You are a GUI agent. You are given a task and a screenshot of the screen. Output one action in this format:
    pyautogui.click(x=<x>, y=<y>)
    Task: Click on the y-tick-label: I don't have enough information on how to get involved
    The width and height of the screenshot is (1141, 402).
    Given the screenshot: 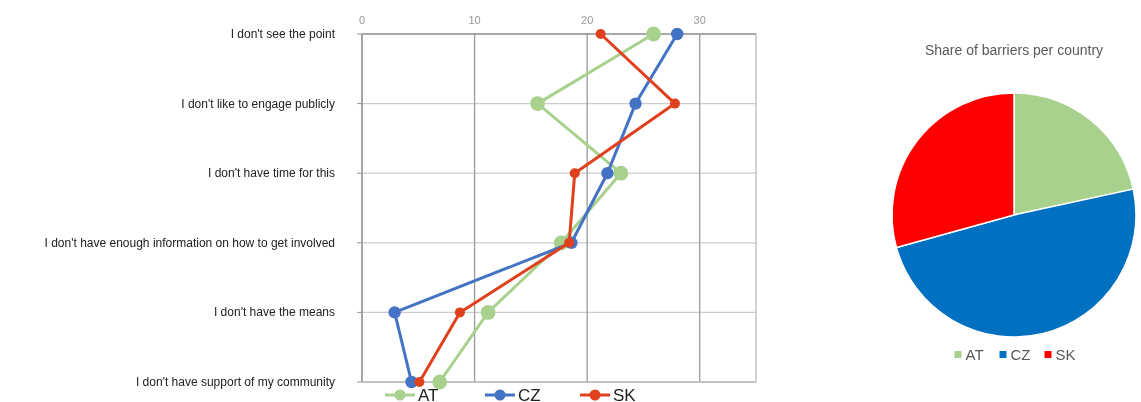 What is the action you would take?
    pyautogui.click(x=189, y=242)
    